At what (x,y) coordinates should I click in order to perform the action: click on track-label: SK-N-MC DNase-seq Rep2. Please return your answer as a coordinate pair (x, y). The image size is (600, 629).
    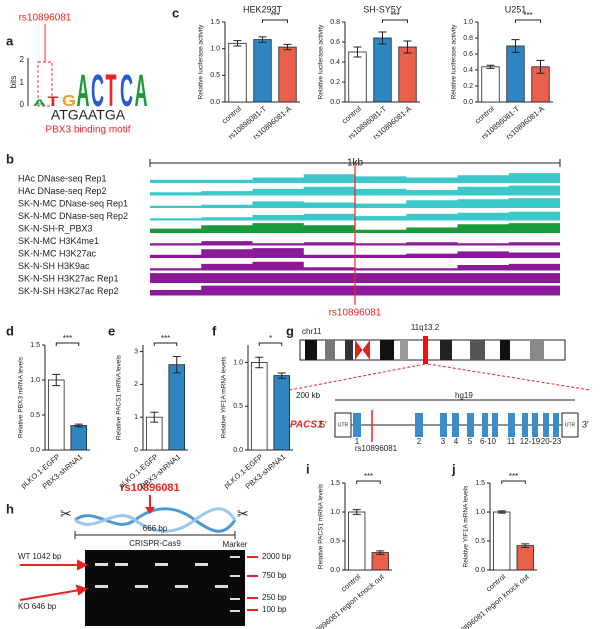
    Looking at the image, I should click on (73, 216).